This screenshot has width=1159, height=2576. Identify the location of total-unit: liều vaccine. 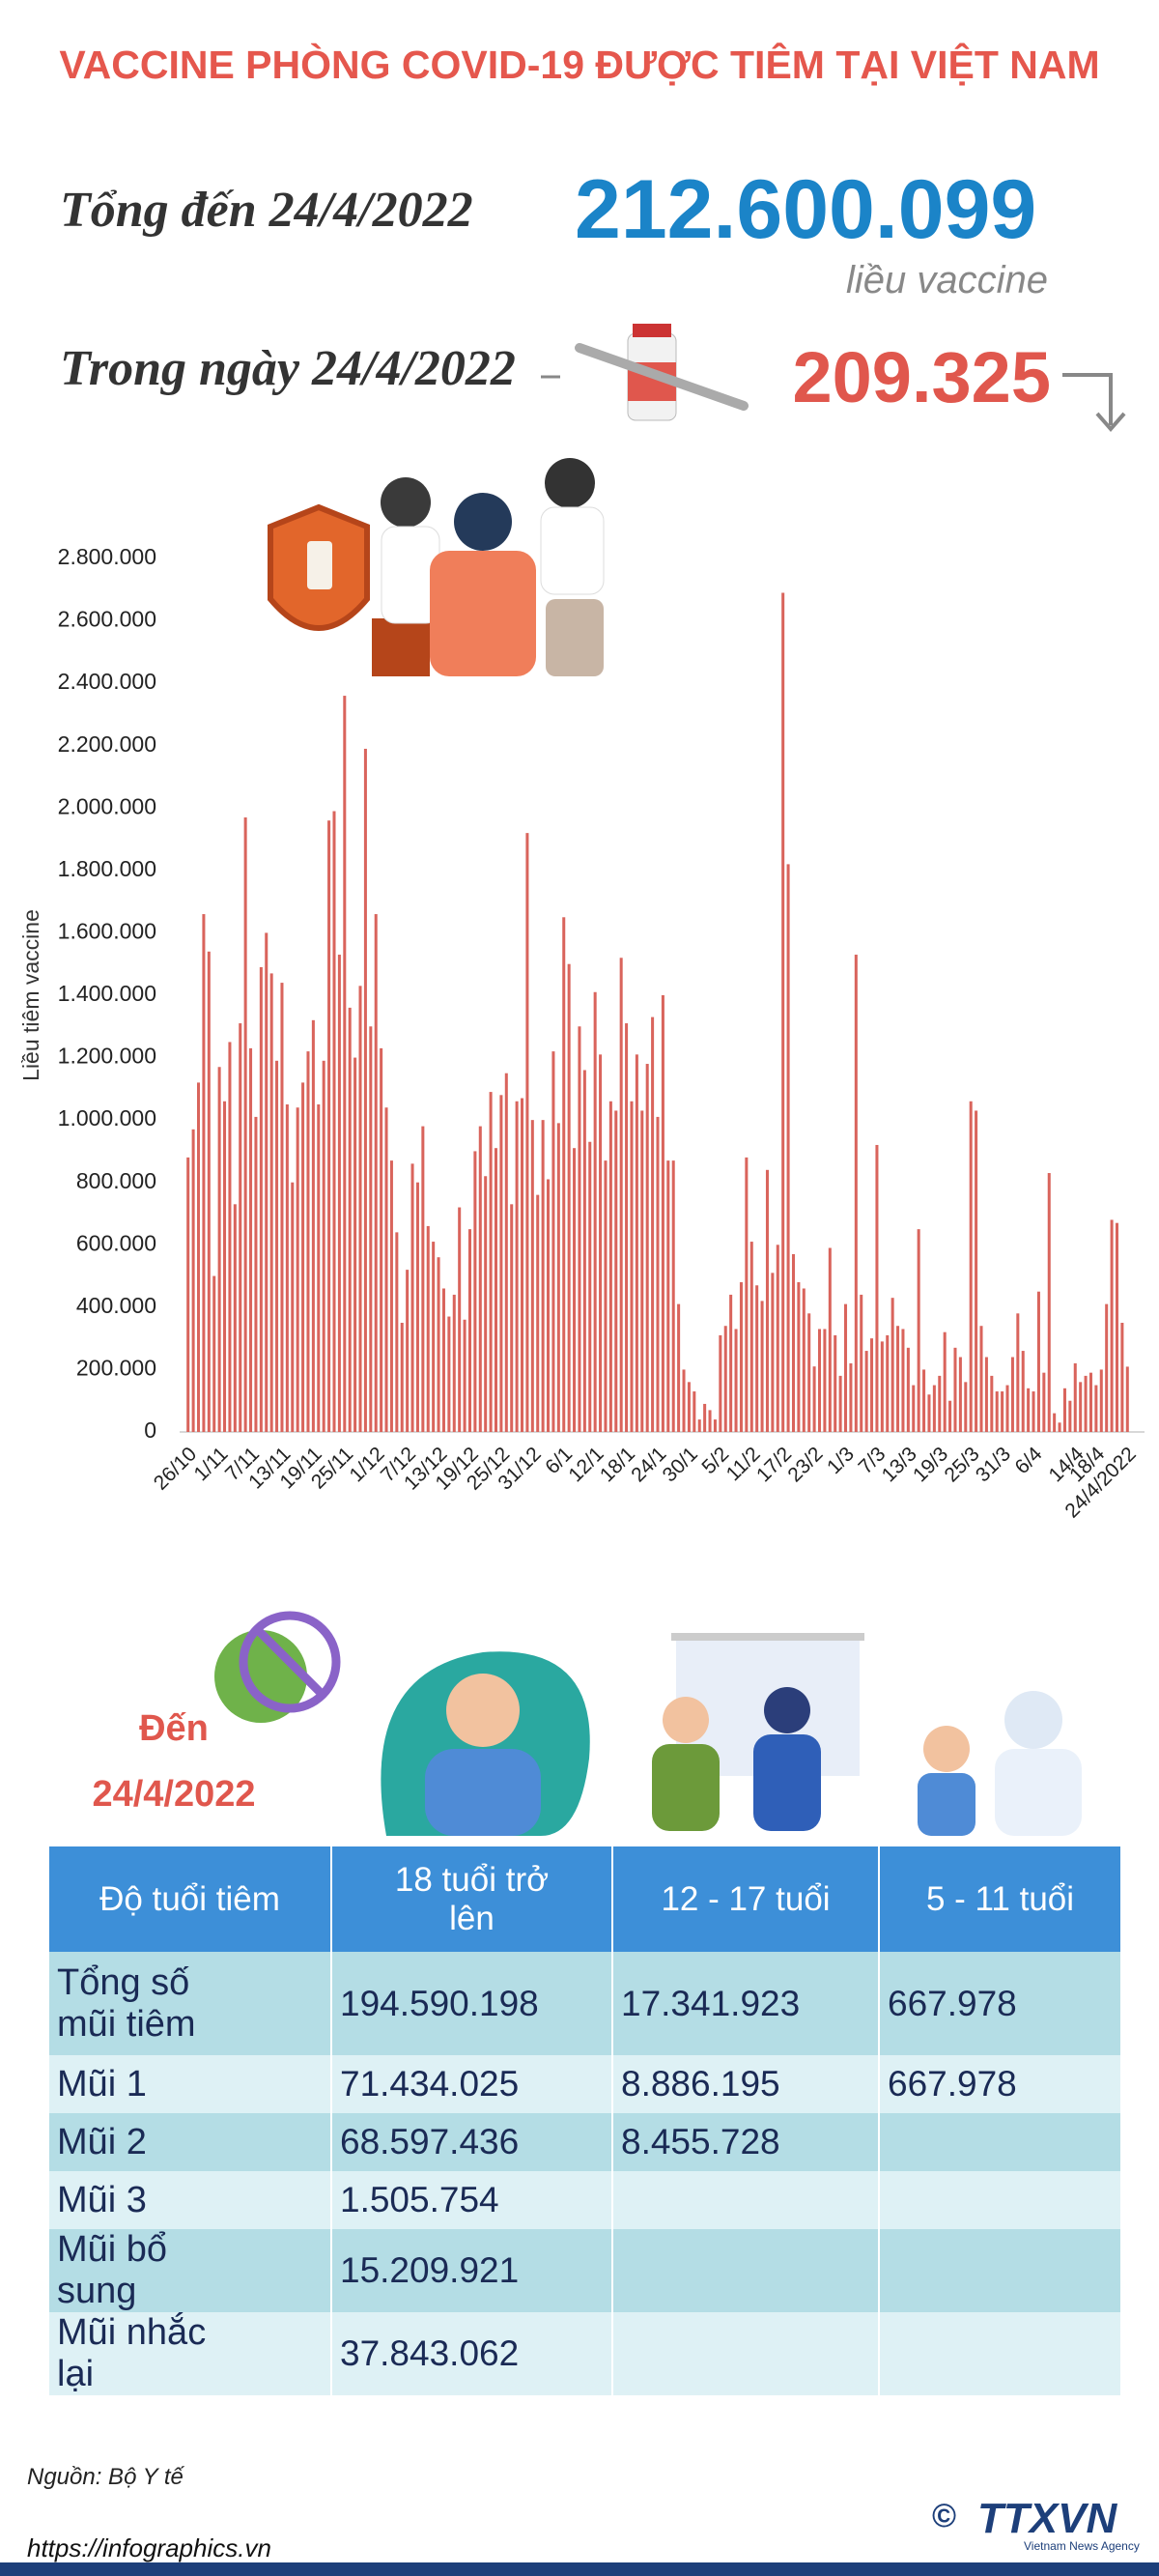
(946, 280).